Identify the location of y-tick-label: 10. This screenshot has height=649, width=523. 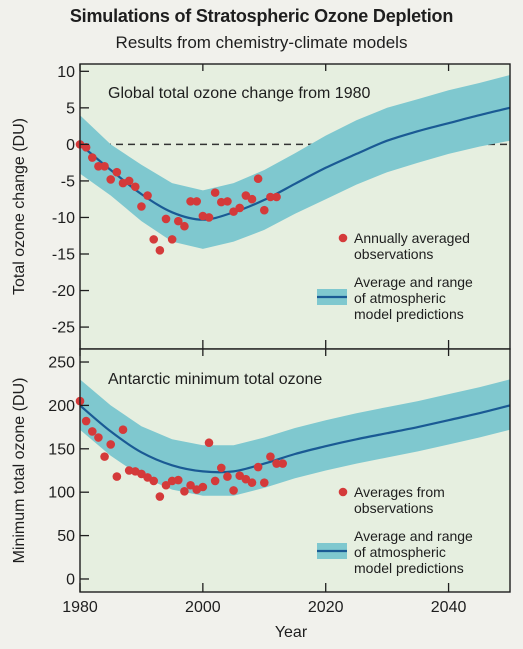
(66, 72).